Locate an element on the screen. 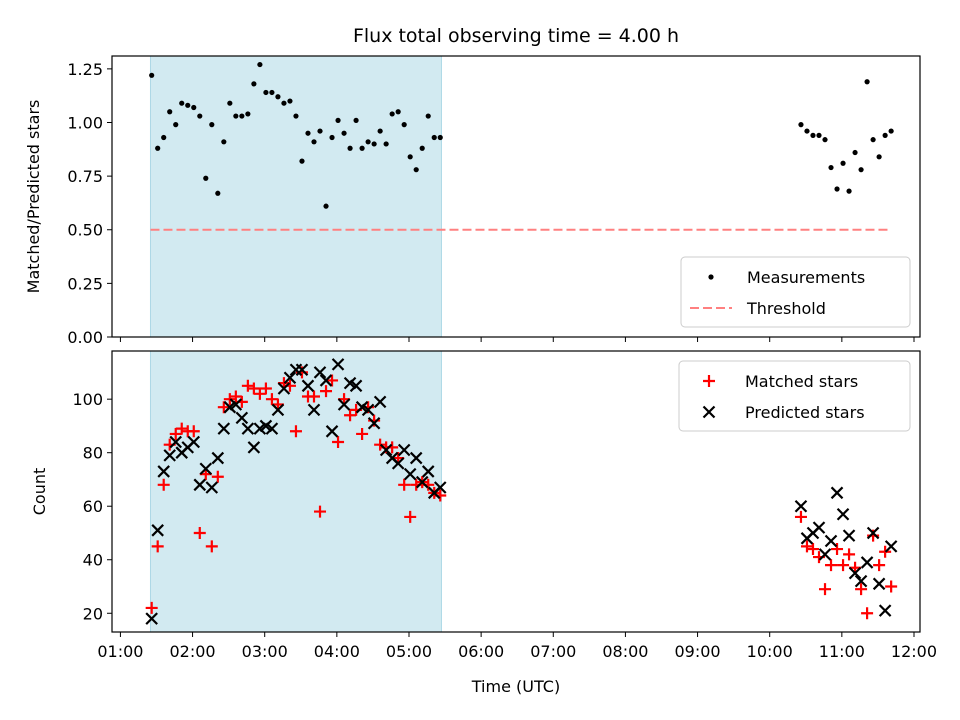 This screenshot has width=960, height=720. legend-label: Threshold is located at coordinates (786, 308).